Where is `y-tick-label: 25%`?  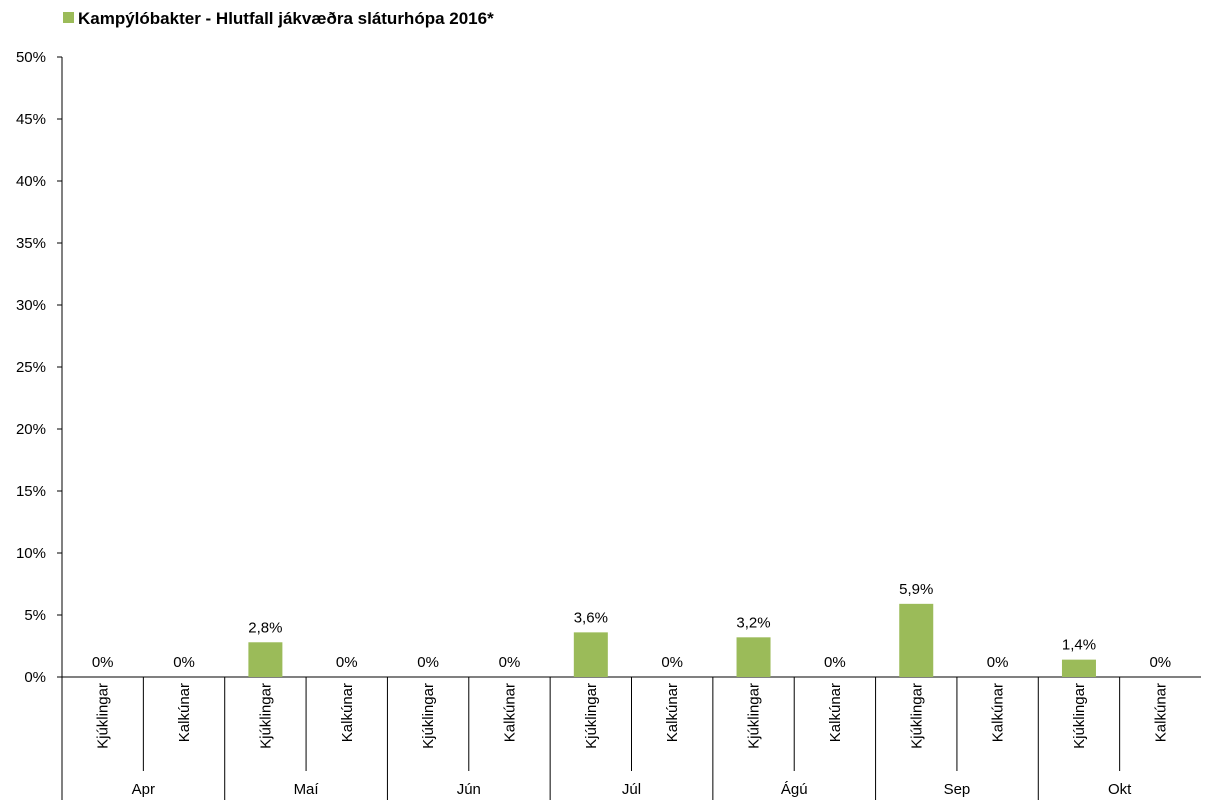 y-tick-label: 25% is located at coordinates (31, 367).